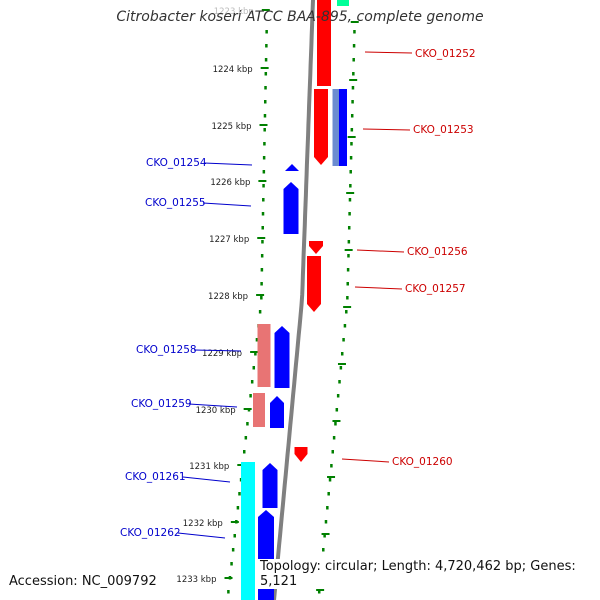  What do you see at coordinates (231, 127) in the screenshot?
I see `tick-label: 1225 kbp` at bounding box center [231, 127].